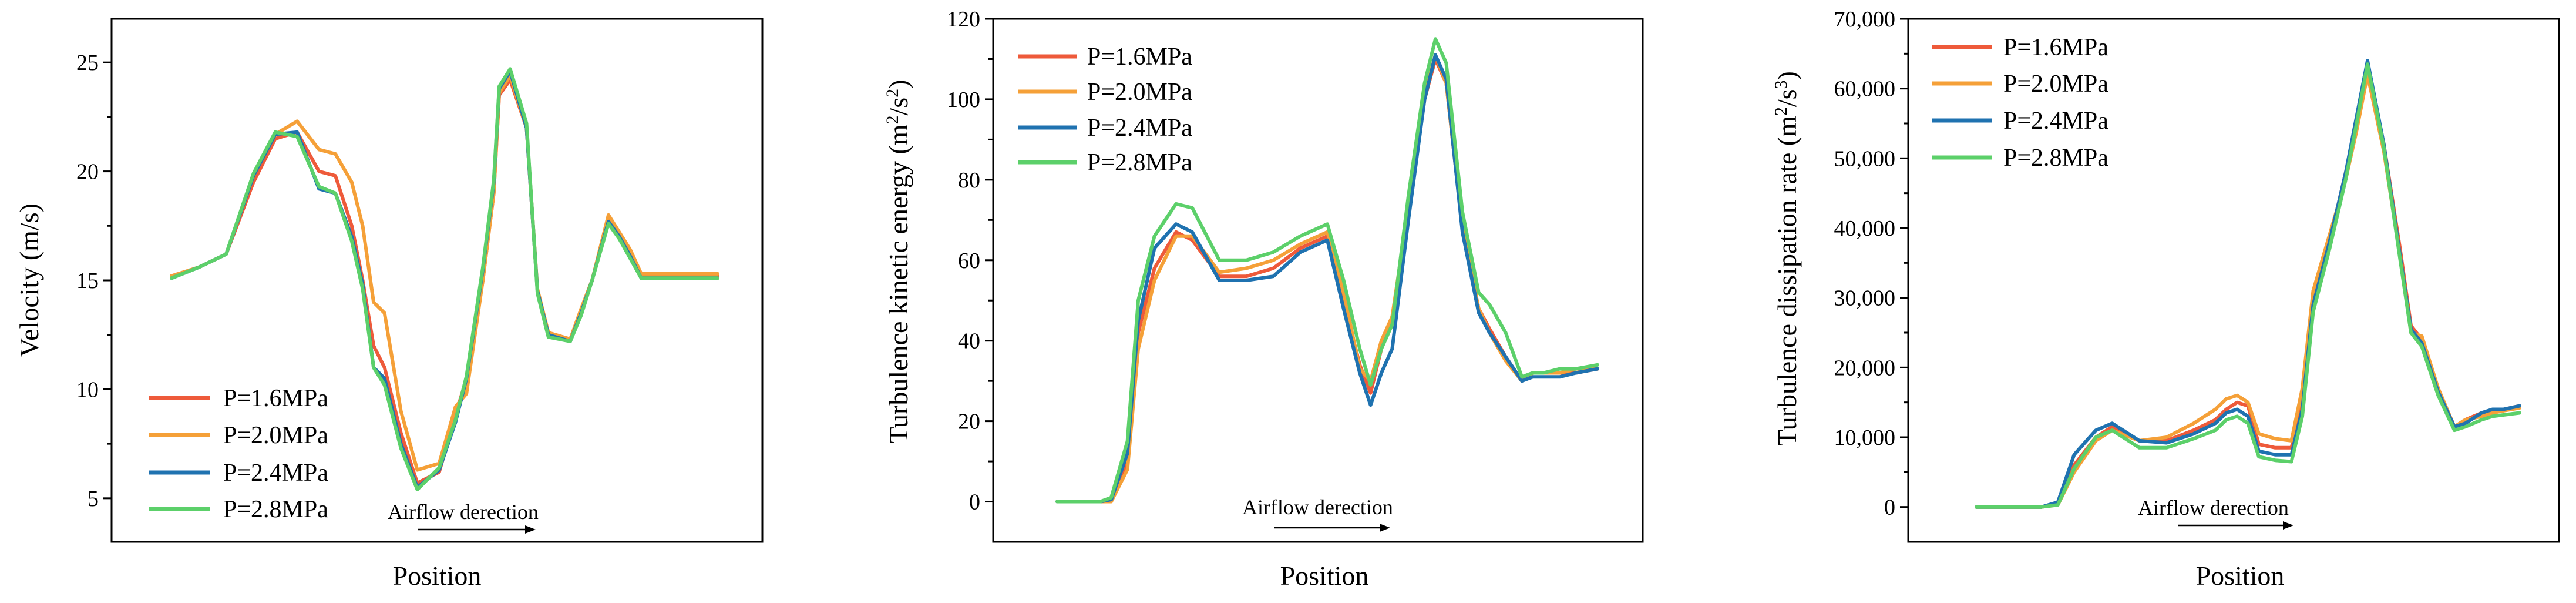  I want to click on plot-area-velocity, so click(444, 279).